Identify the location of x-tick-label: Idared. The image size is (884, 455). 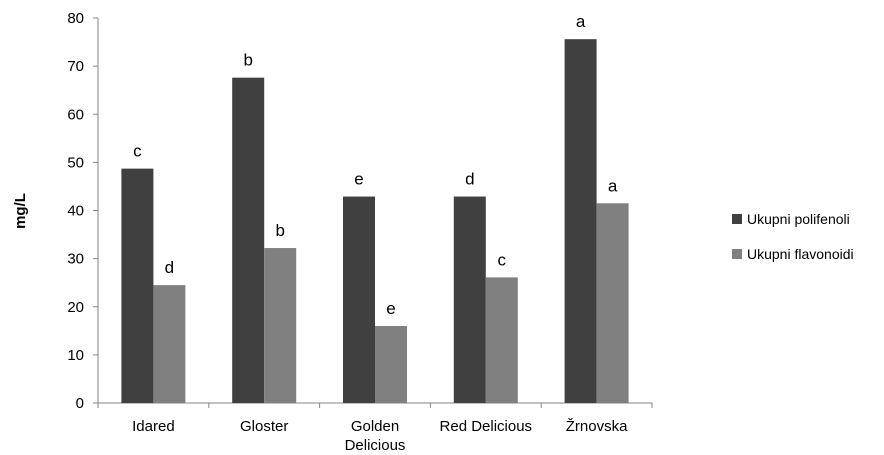
(153, 426).